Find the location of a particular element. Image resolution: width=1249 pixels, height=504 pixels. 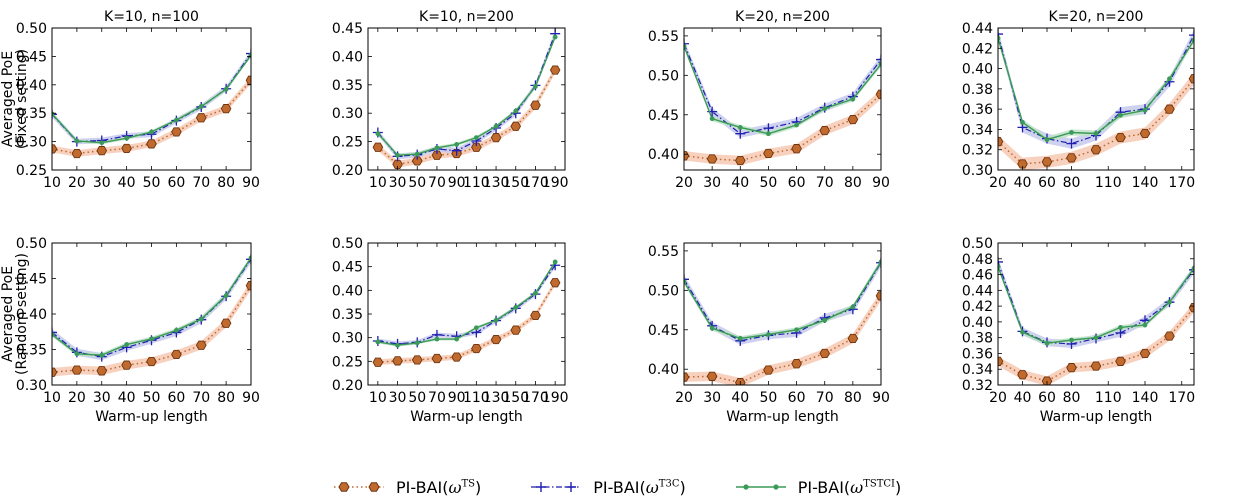

y-tick-label: 0.44 is located at coordinates (977, 29).